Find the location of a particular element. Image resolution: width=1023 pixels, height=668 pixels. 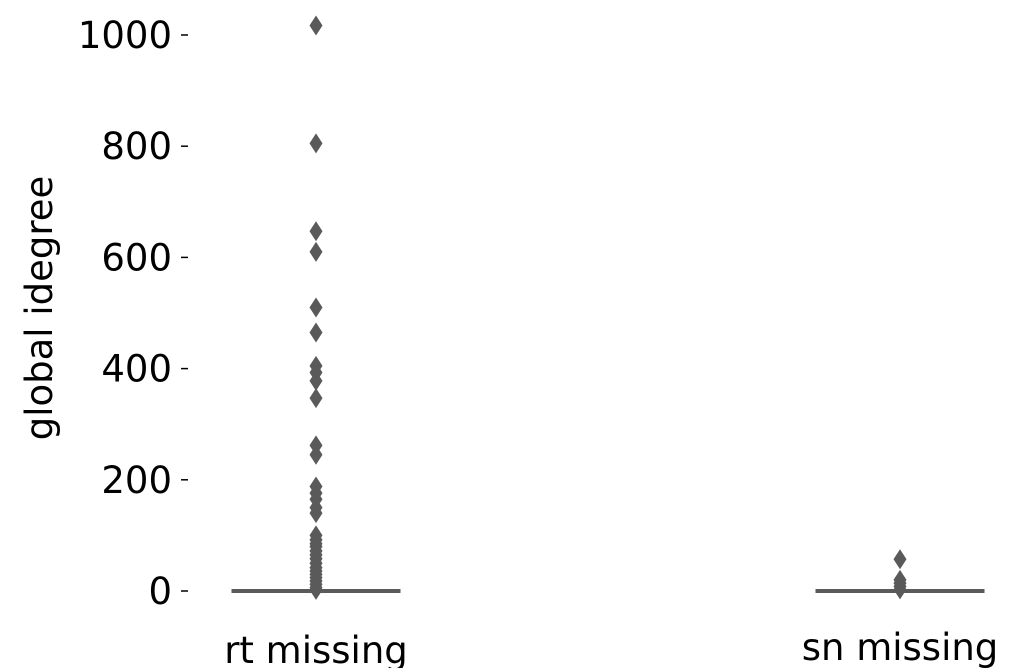

y-tick-label: 0 is located at coordinates (160, 591).